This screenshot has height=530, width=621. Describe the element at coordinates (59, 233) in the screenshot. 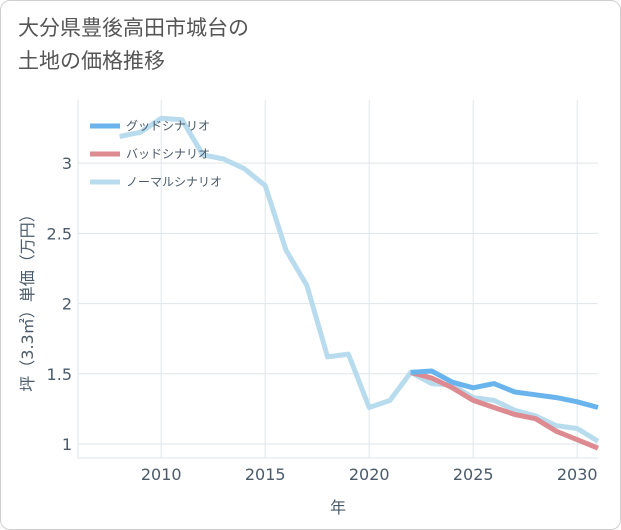

I see `y-tick-label: 2.5` at that location.